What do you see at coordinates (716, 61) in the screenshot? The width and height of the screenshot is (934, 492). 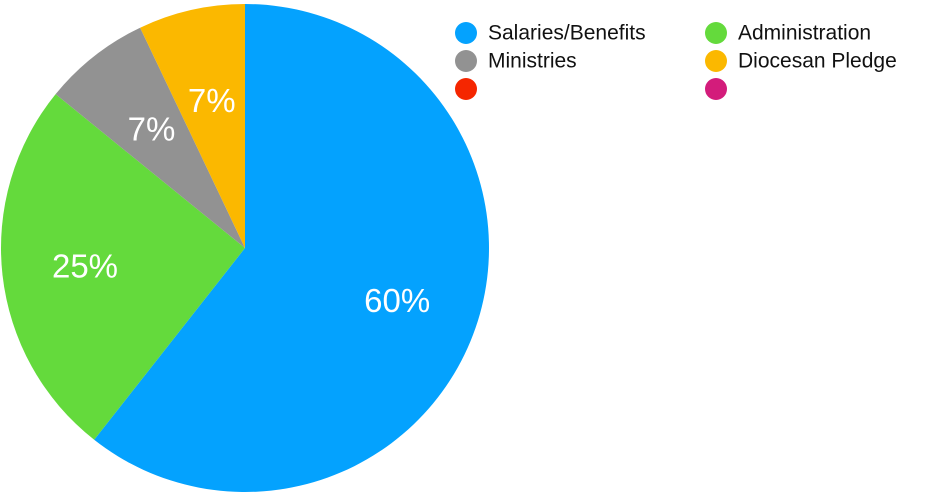 I see `legend-swatch-diocesan-pledge` at bounding box center [716, 61].